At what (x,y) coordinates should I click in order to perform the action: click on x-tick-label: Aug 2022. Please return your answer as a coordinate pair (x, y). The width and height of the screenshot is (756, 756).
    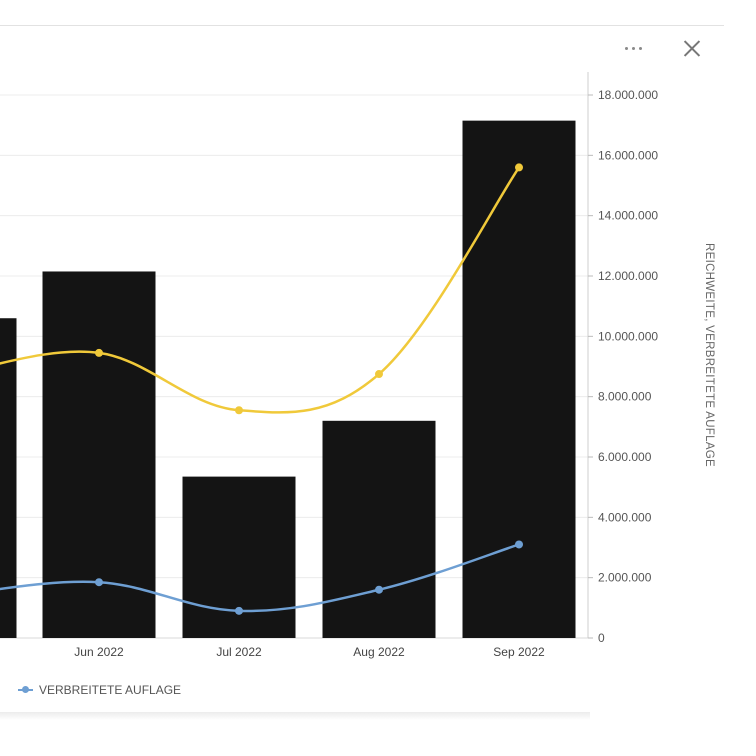
    Looking at the image, I should click on (379, 652).